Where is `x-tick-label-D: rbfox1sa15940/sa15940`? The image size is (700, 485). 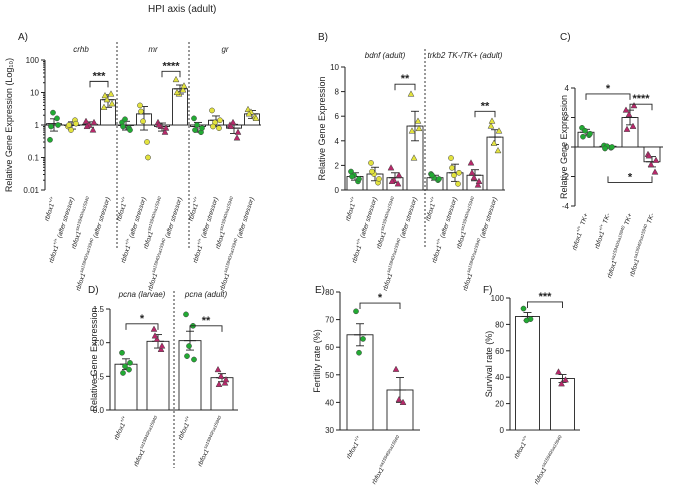
x-tick-label-D: rbfox1sa15940/sa15940 is located at coordinates (146, 441).